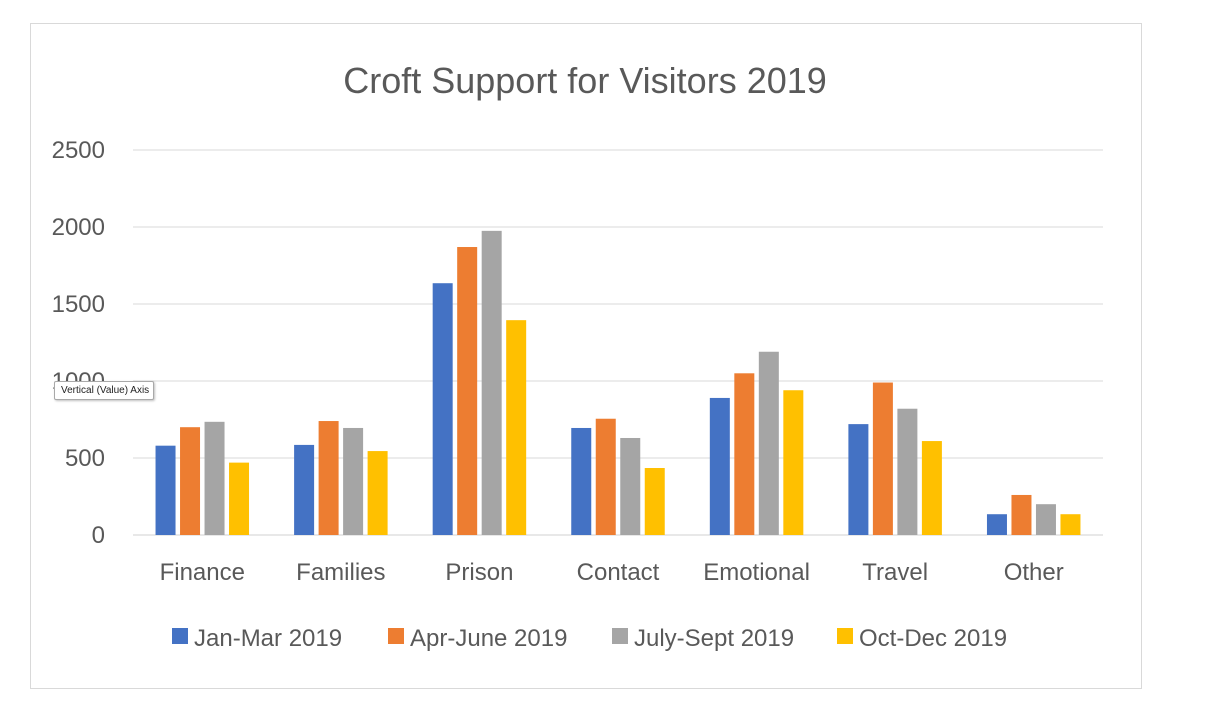  I want to click on y-tick-label: 1500, so click(78, 304).